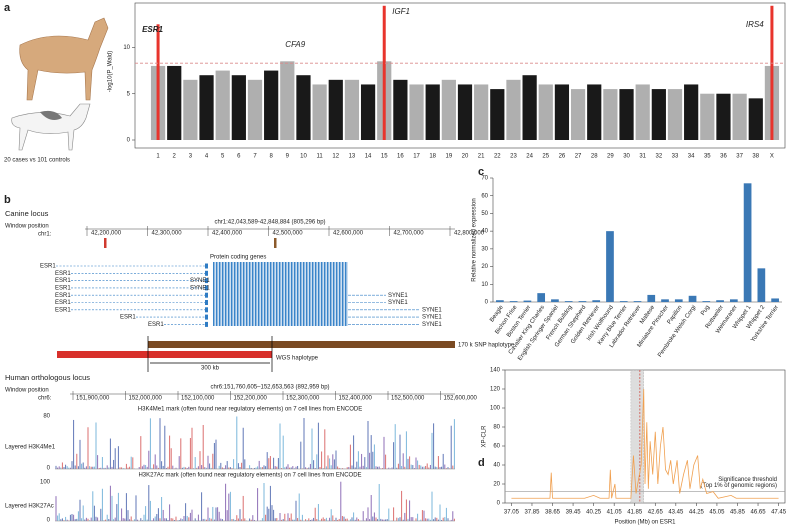 This screenshot has width=787, height=528. What do you see at coordinates (496, 428) in the screenshot?
I see `y-tick-label: 80` at bounding box center [496, 428].